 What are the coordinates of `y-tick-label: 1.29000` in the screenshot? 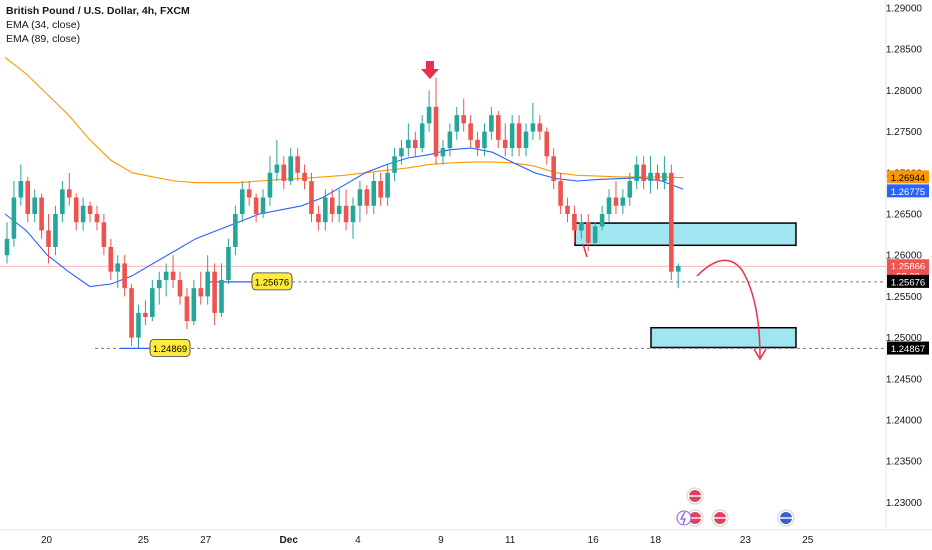 It's located at (904, 9).